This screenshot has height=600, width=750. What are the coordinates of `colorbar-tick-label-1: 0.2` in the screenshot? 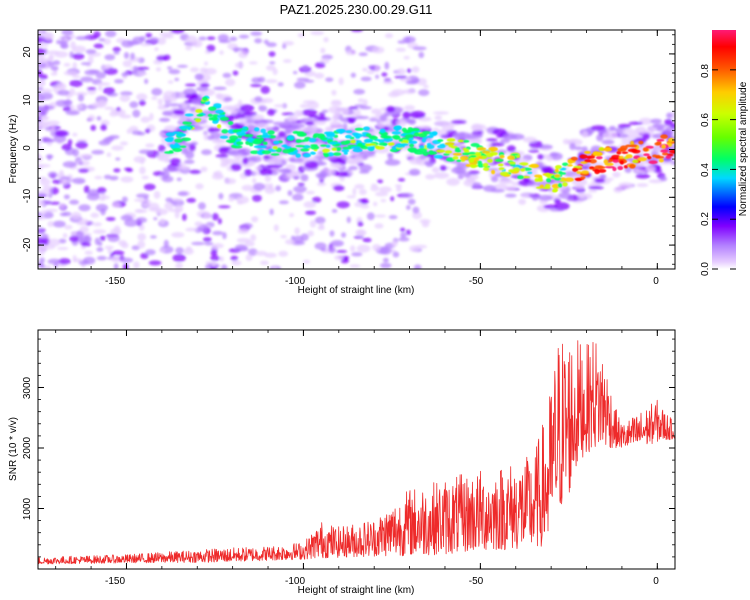 It's located at (705, 219).